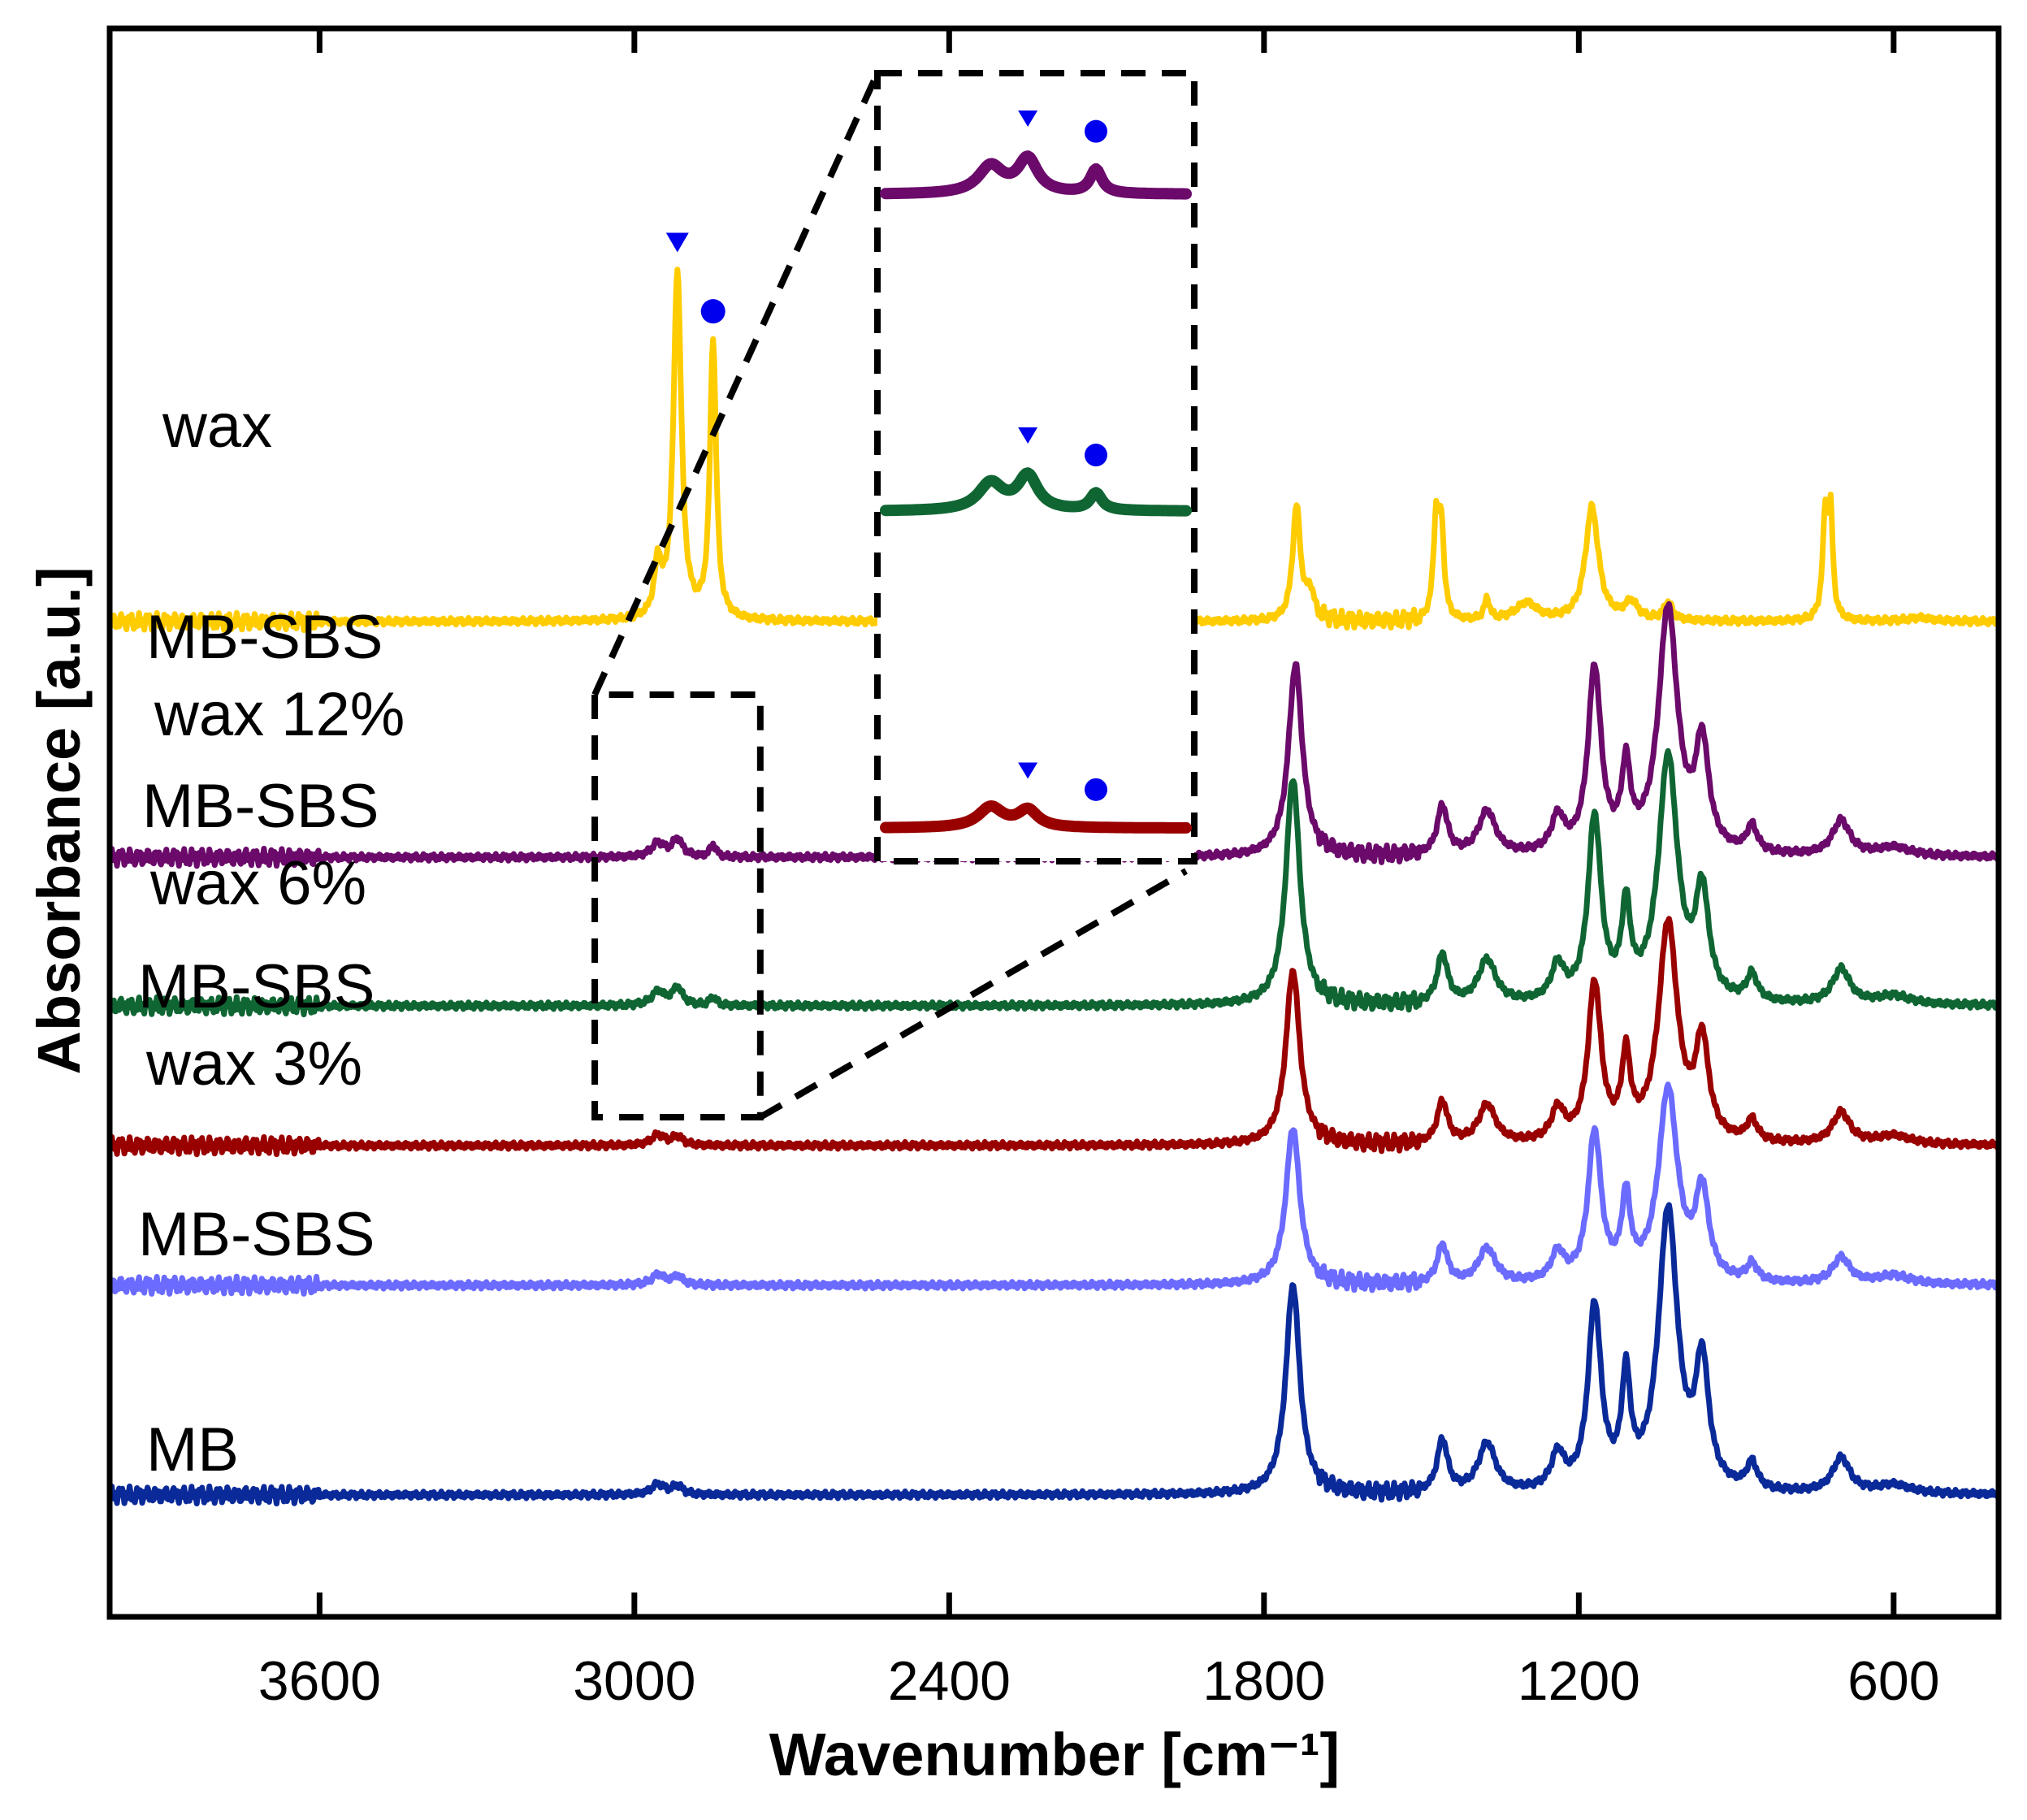 The image size is (2027, 1820). I want to click on x-tick-label: 3600, so click(319, 1681).